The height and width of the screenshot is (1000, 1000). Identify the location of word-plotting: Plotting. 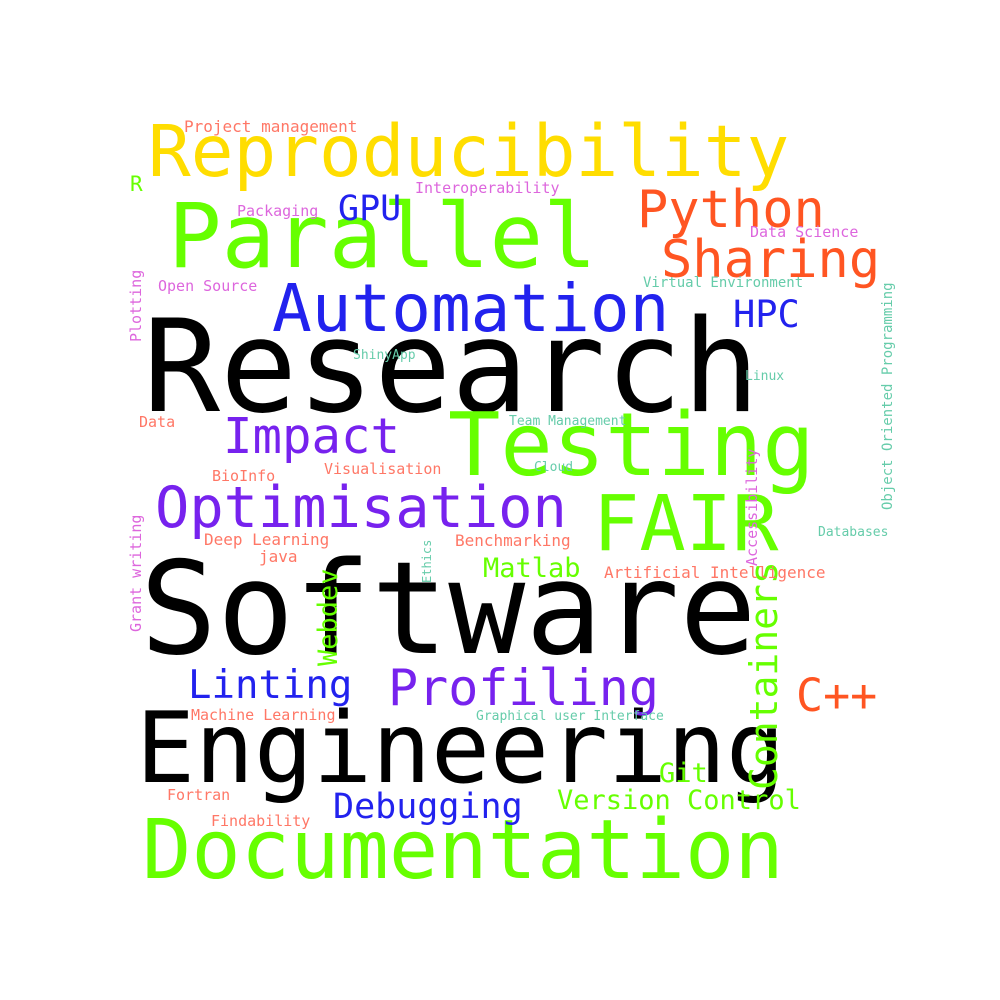
(136, 305).